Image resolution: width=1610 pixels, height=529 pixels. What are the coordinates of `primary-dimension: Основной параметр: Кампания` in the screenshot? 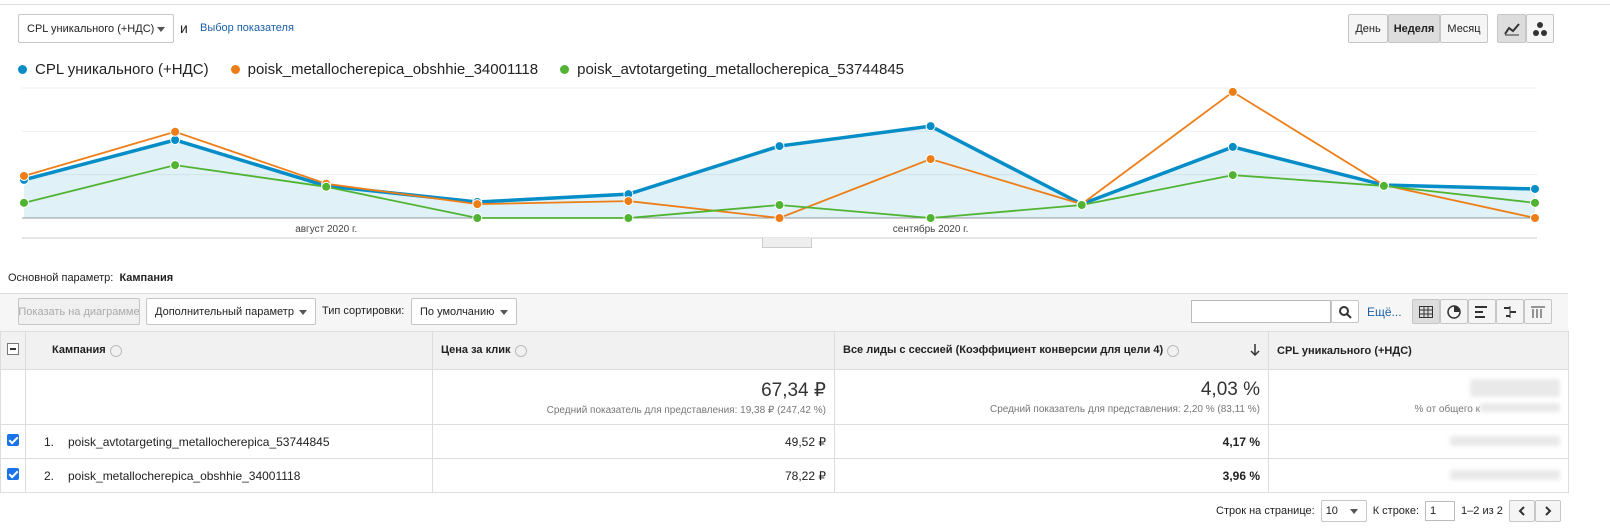 It's located at (90, 278).